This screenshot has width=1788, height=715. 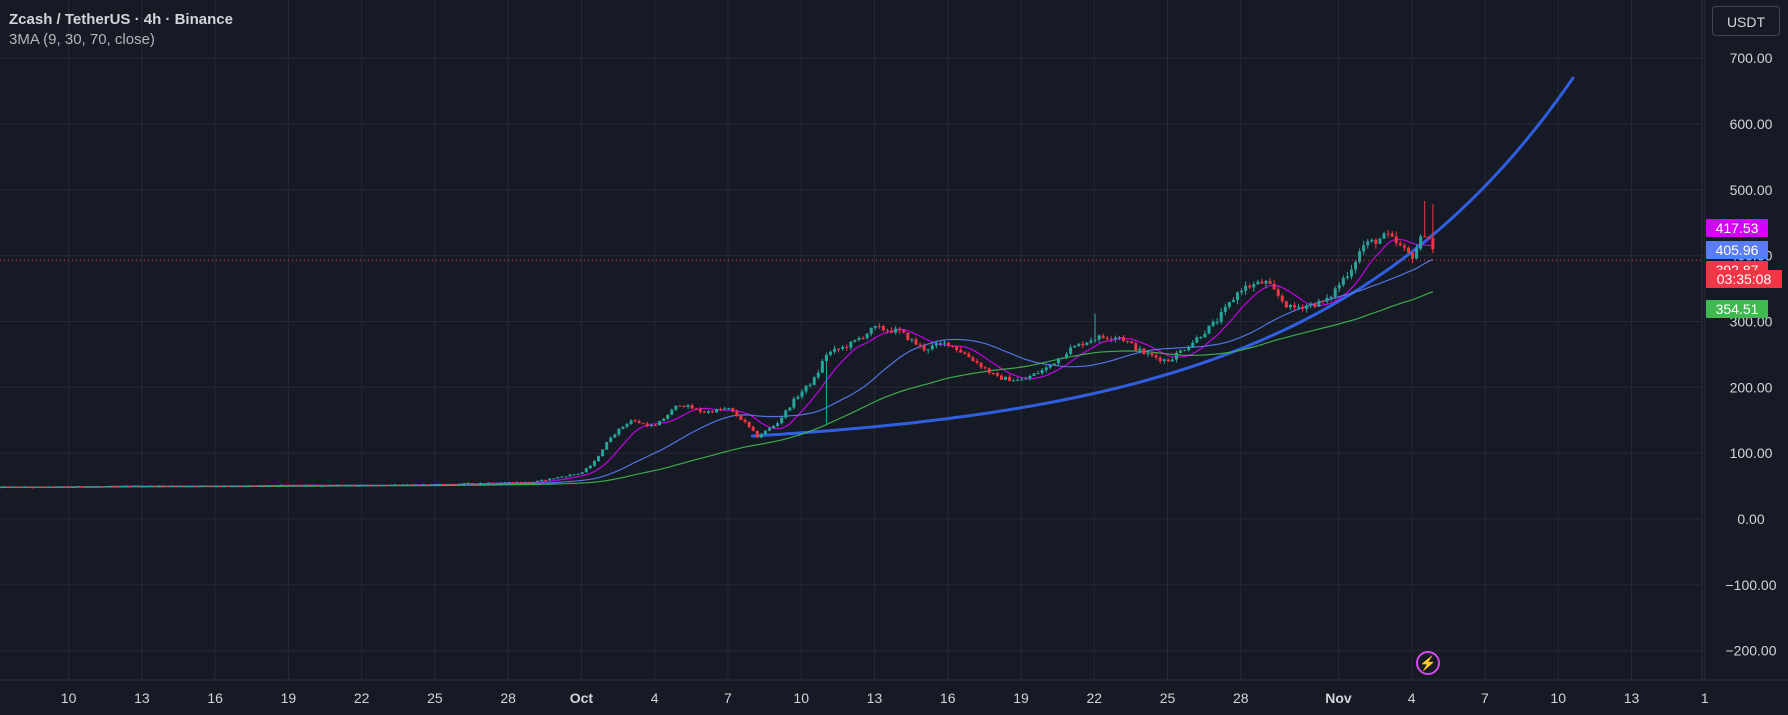 What do you see at coordinates (1746, 21) in the screenshot?
I see `currency-unit-button: USDT` at bounding box center [1746, 21].